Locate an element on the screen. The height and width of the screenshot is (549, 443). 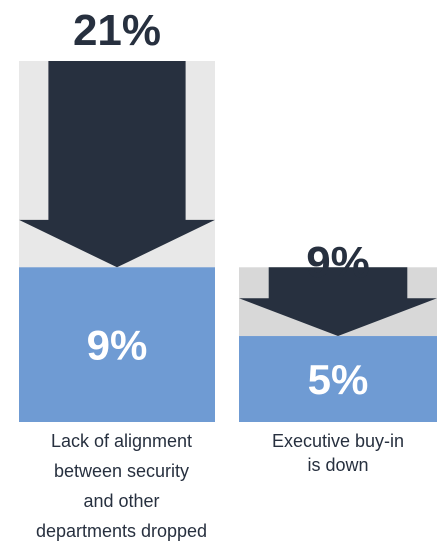
caption-line: between security is located at coordinates (121, 471).